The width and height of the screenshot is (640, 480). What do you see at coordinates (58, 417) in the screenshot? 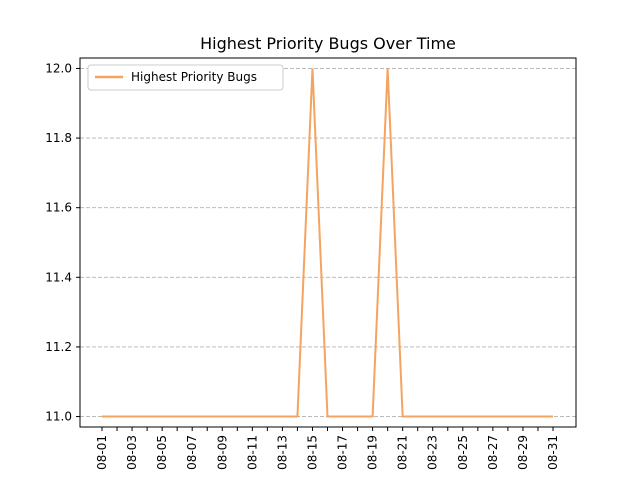
I see `y-tick-label: 11.0` at bounding box center [58, 417].